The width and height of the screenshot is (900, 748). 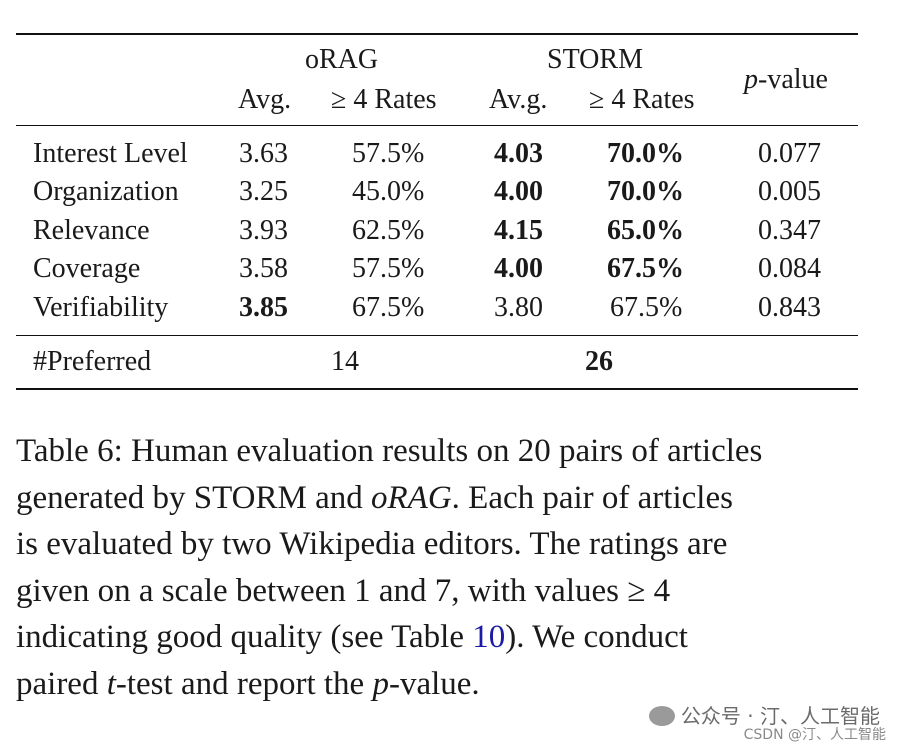 What do you see at coordinates (91, 230) in the screenshot?
I see `row-label: Relevance` at bounding box center [91, 230].